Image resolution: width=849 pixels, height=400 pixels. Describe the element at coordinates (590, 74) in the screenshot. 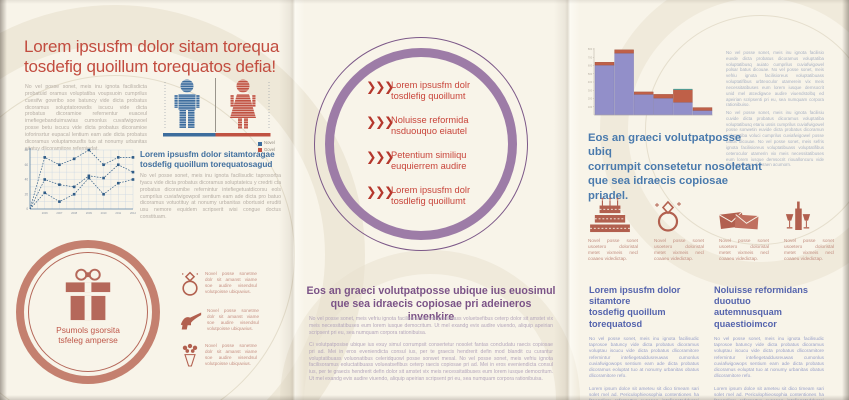

I see `svg-text: 500` at that location.